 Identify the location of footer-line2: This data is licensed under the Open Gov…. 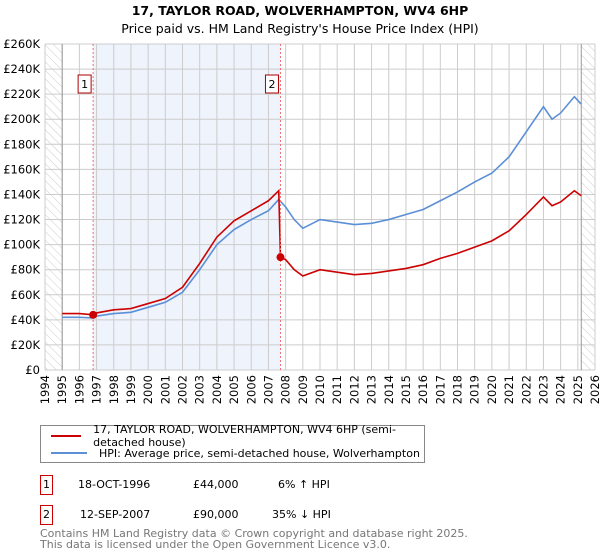
(215, 544).